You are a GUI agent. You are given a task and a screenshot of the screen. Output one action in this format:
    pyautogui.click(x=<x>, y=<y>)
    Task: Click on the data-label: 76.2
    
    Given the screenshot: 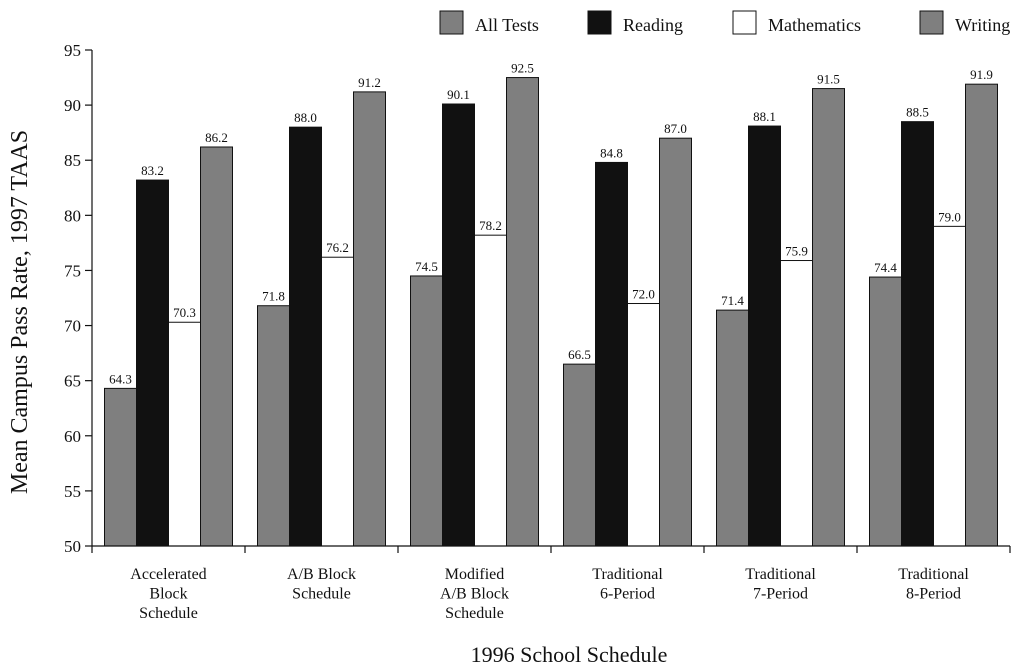 What is the action you would take?
    pyautogui.click(x=337, y=247)
    